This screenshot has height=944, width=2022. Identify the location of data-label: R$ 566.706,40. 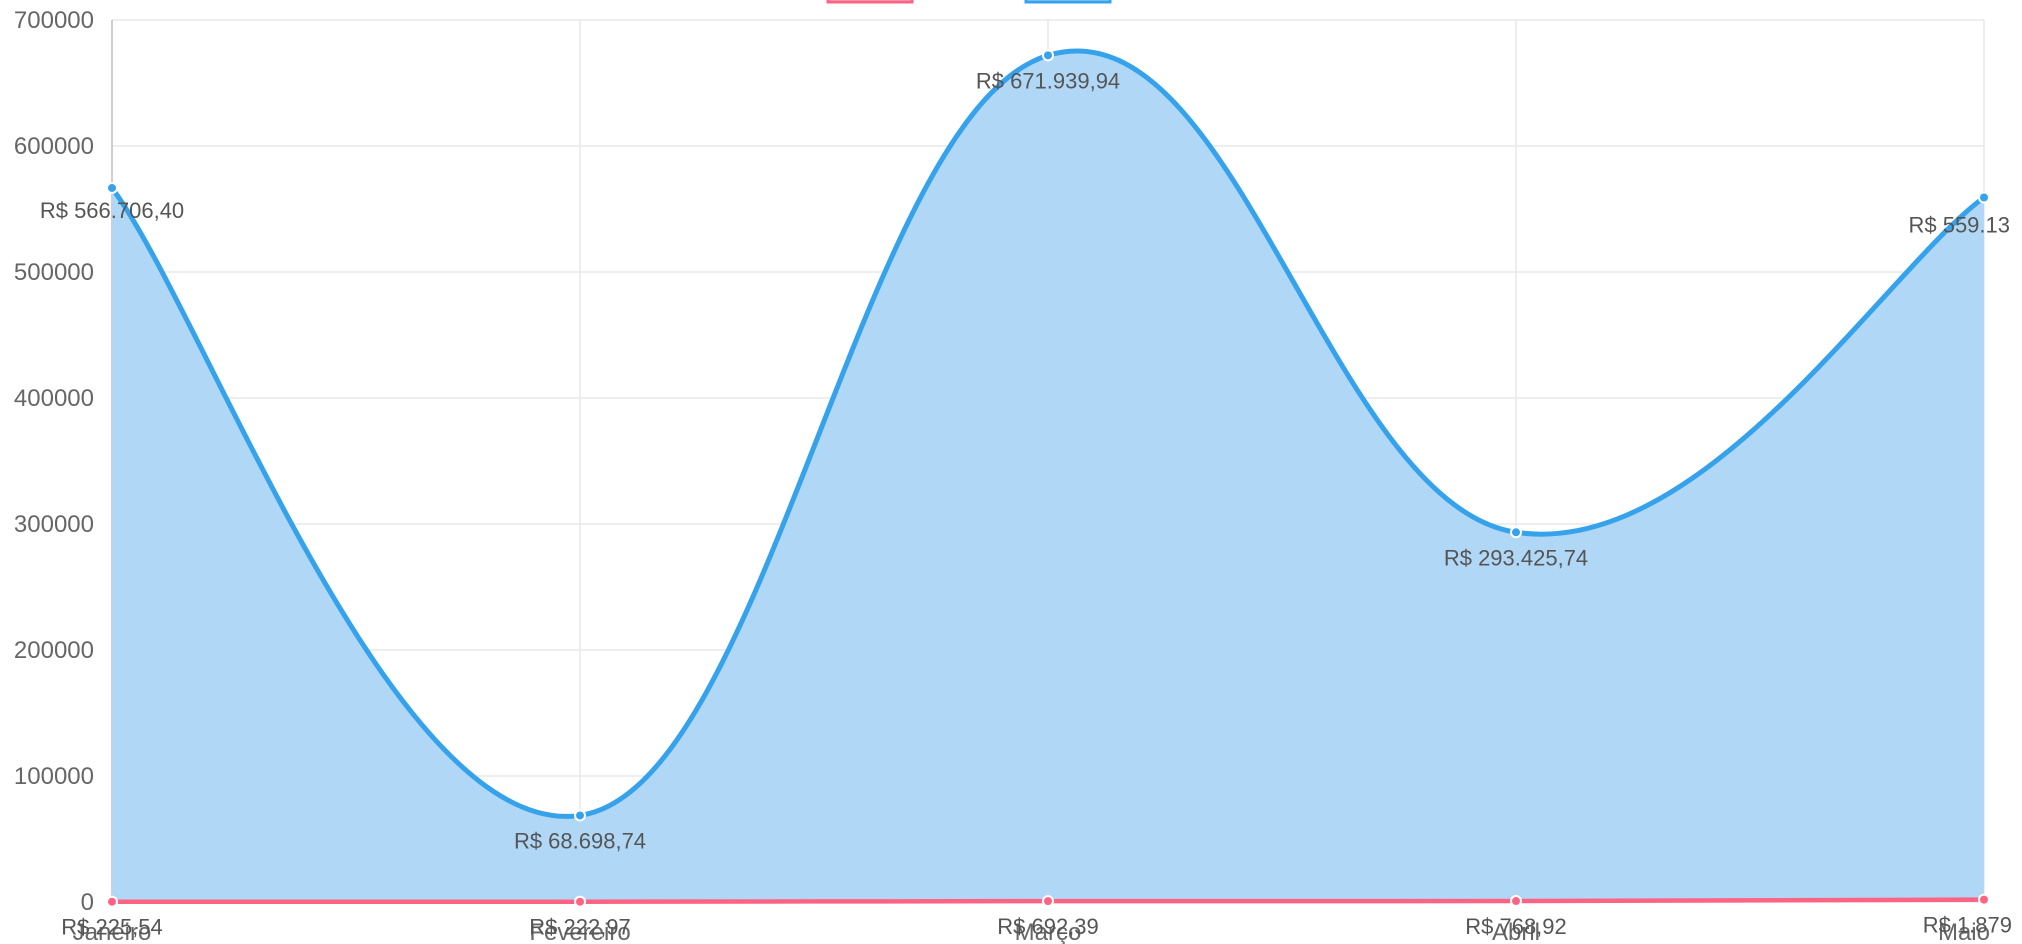
(112, 210).